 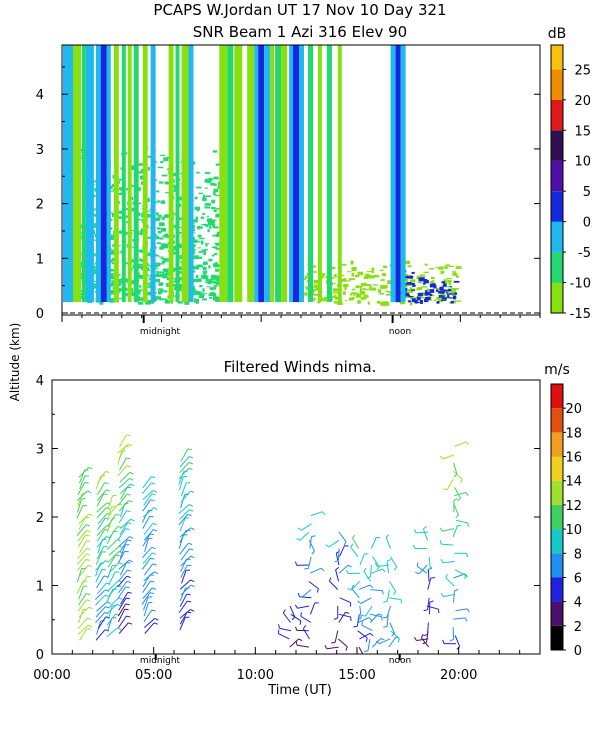 I want to click on snr-y-tick-label: 3, so click(x=40, y=150).